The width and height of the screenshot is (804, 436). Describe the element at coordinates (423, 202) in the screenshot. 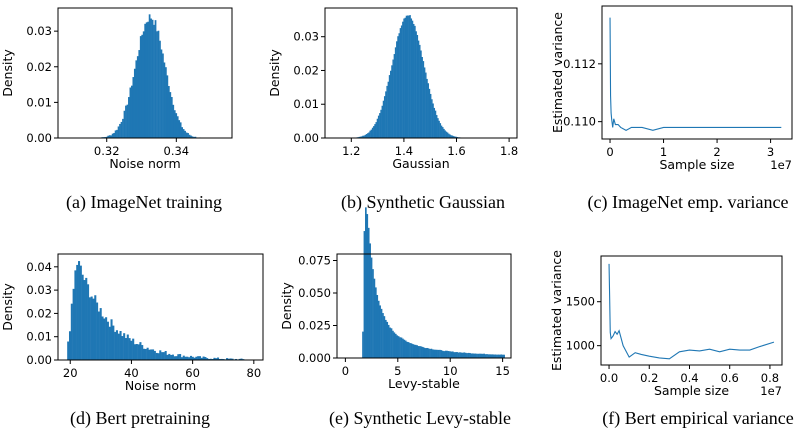

I see `panel-caption: (b) Synthetic Gaussian` at that location.